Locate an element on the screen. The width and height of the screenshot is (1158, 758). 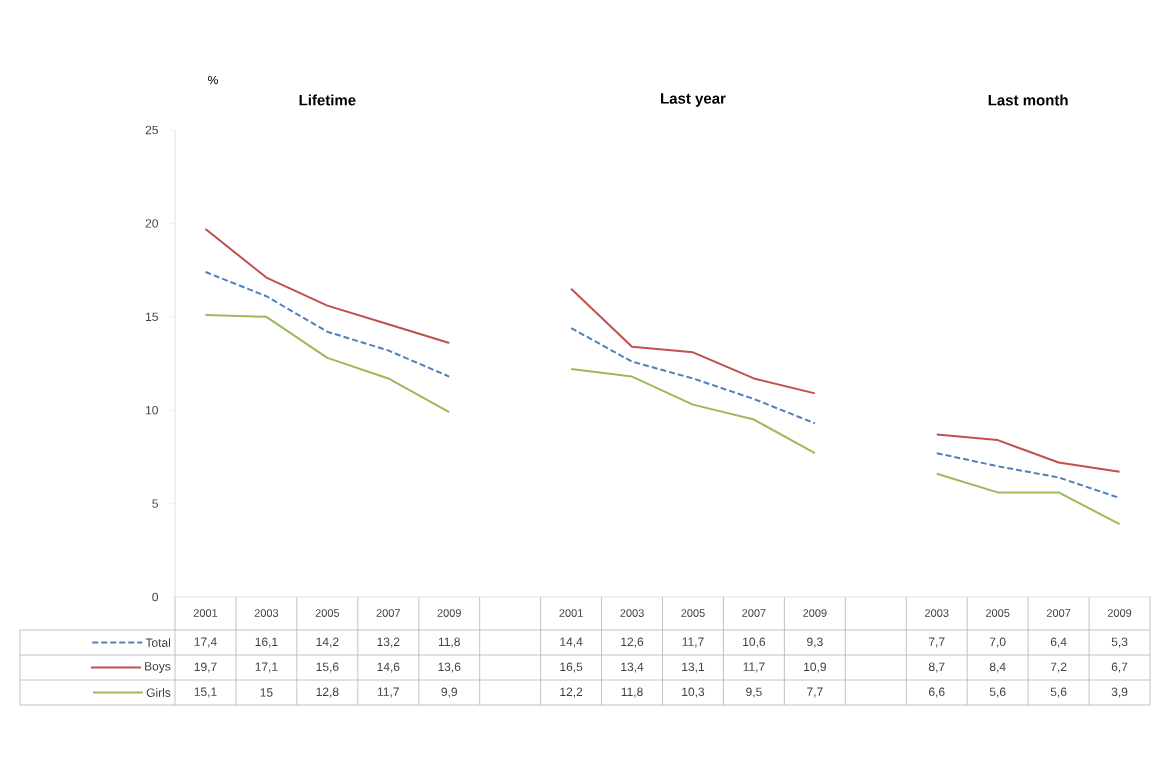
data-label: 19,7 is located at coordinates (205, 667).